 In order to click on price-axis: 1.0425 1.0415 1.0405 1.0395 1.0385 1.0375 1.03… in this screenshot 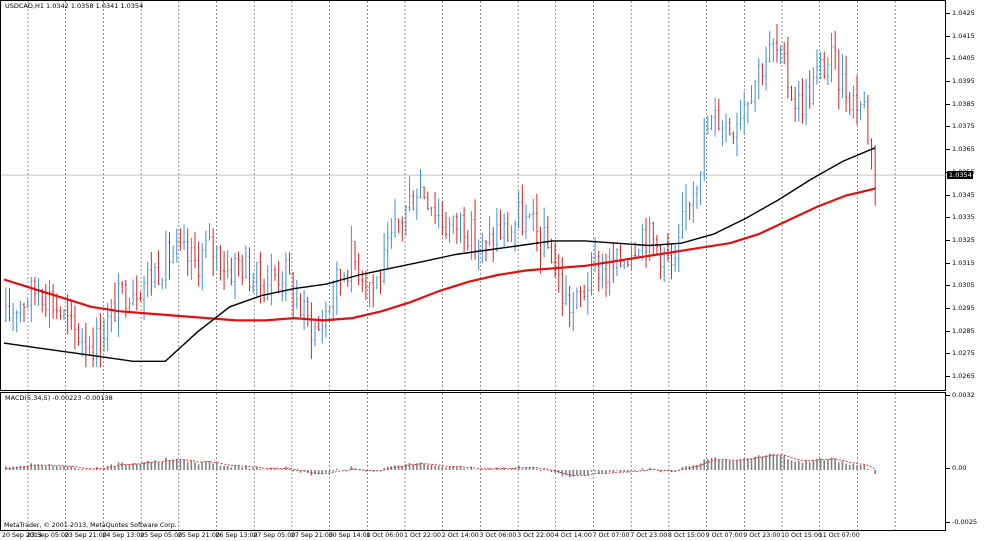, I will do `click(973, 195)`.